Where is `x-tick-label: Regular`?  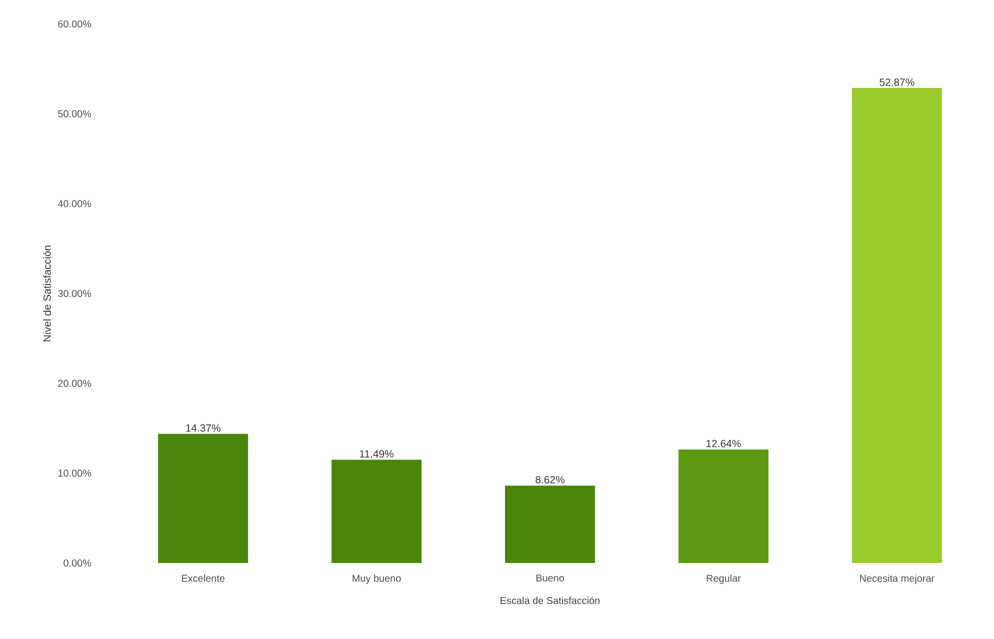 x-tick-label: Regular is located at coordinates (723, 579).